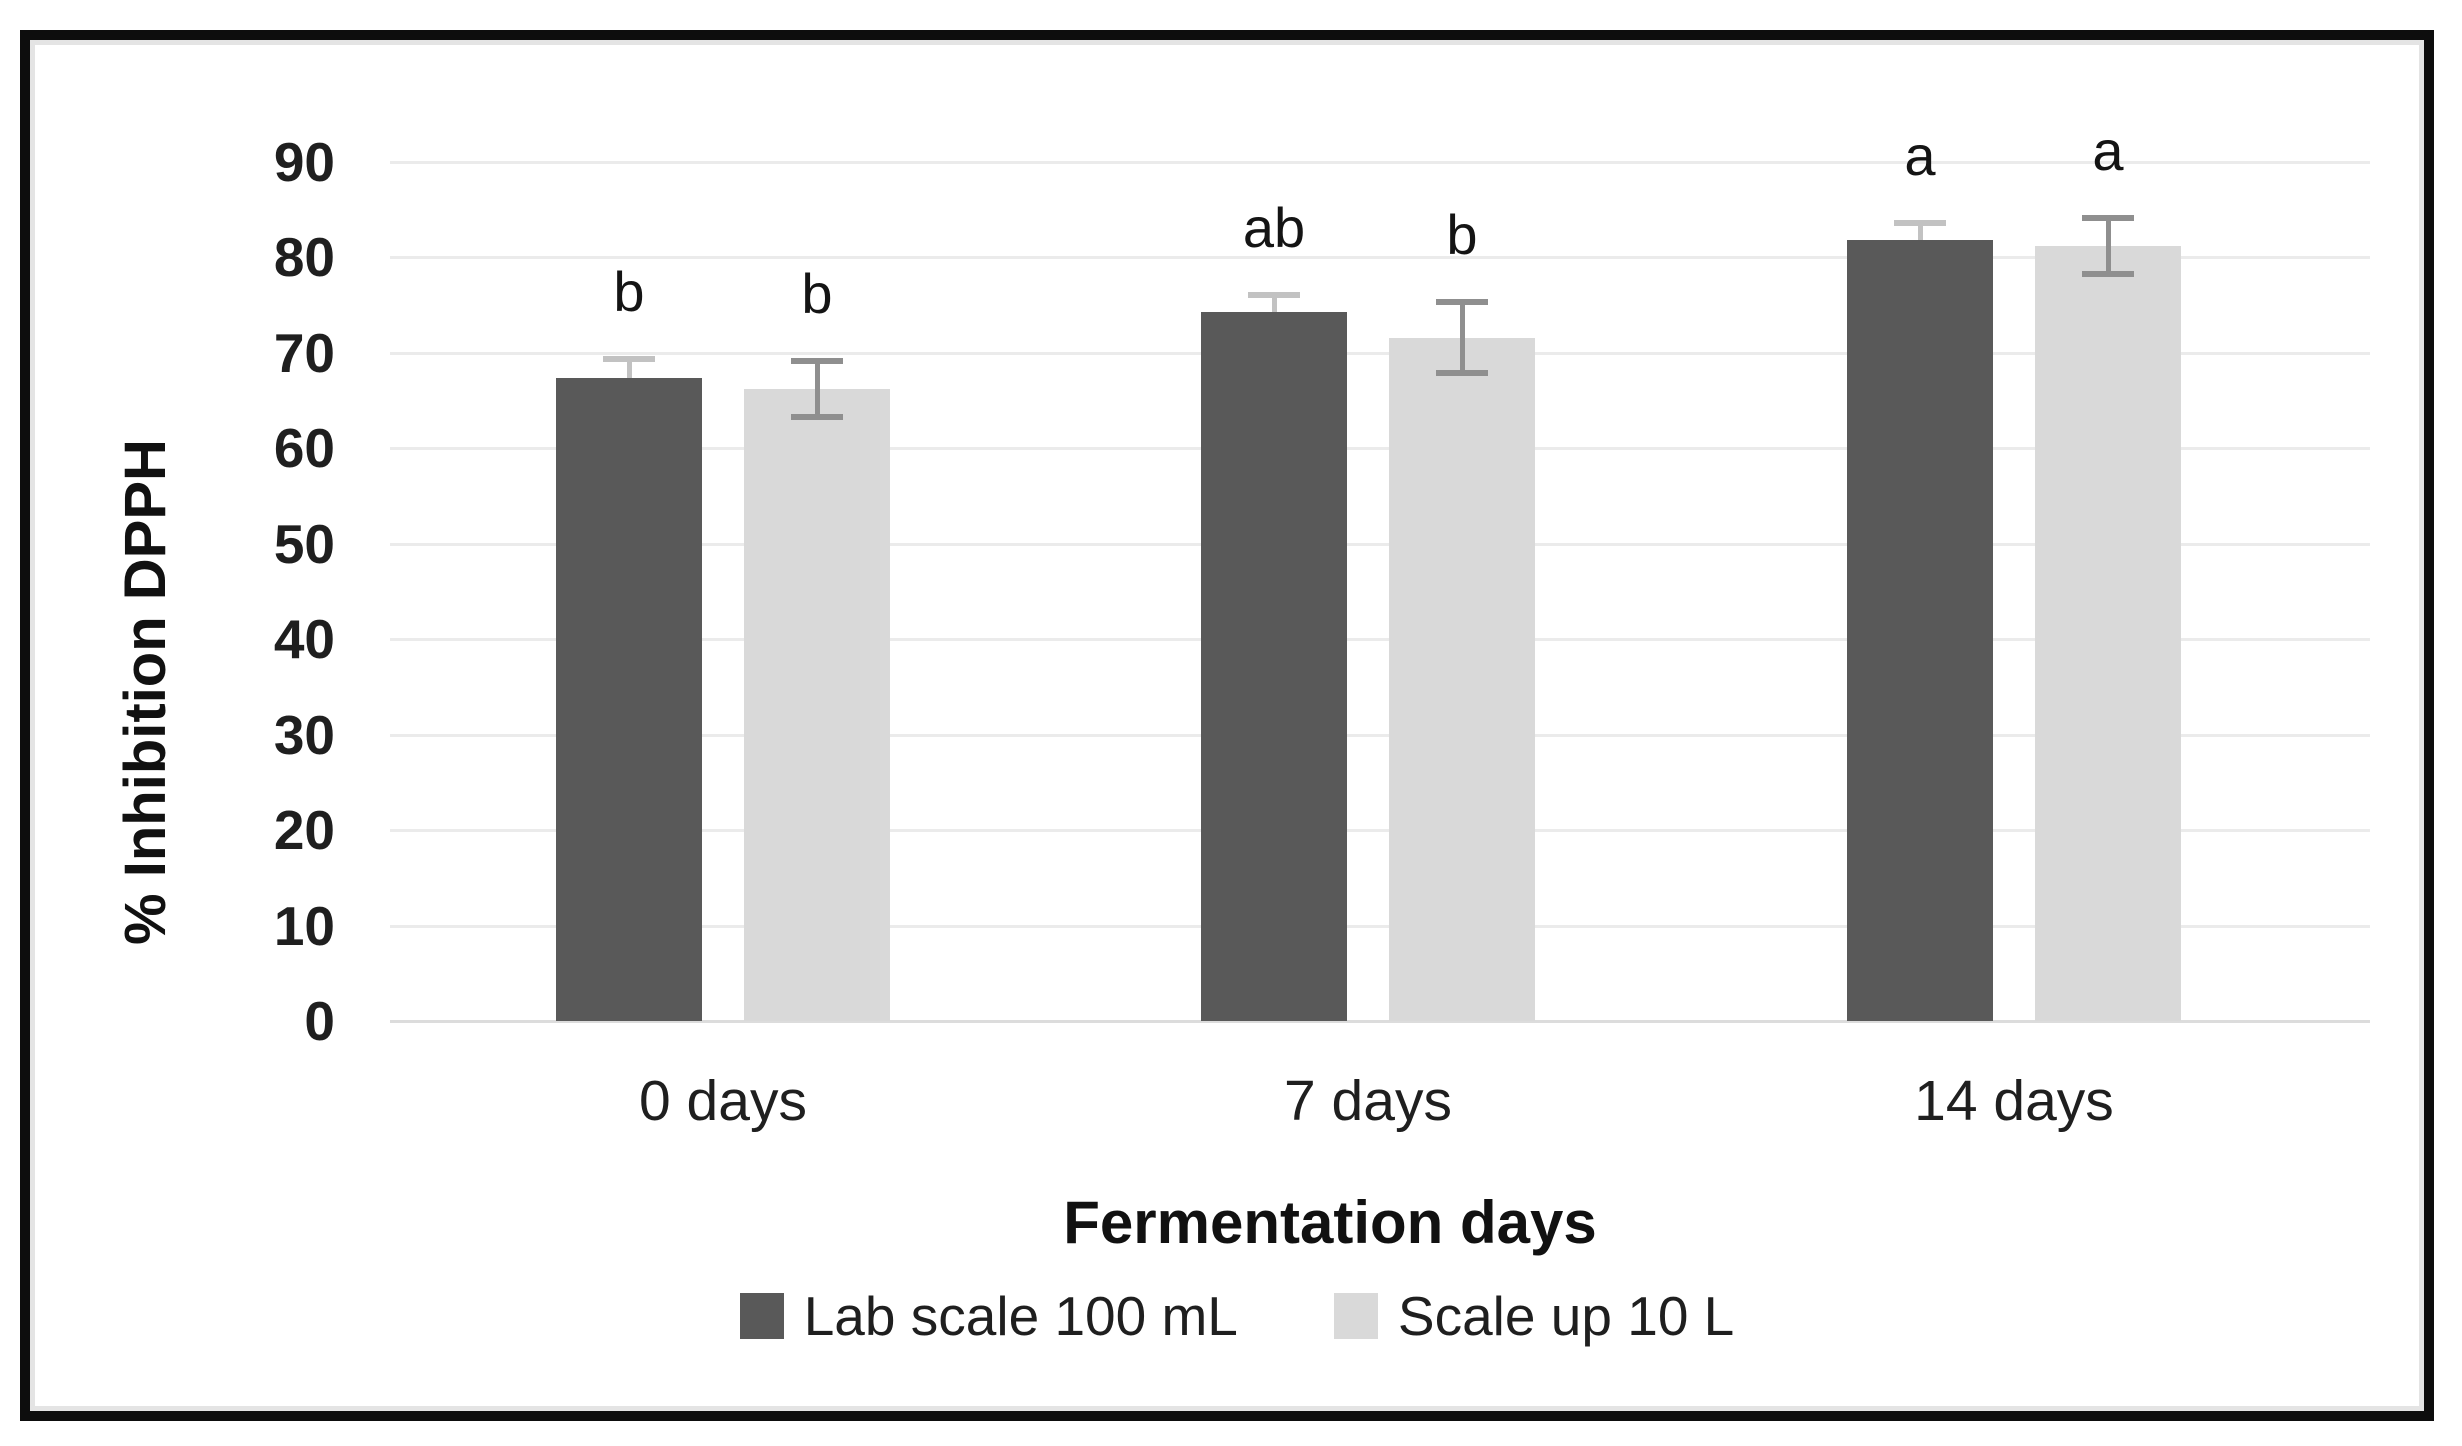 Image resolution: width=2462 pixels, height=1446 pixels. What do you see at coordinates (1462, 372) in the screenshot?
I see `error-cap-scale-up-10-l-1-bottom` at bounding box center [1462, 372].